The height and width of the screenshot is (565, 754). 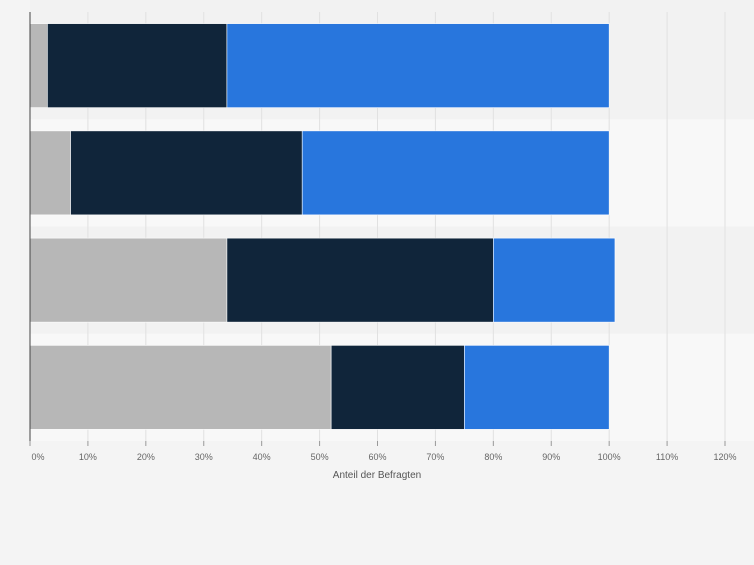 I want to click on x-tick-label: 30%, so click(x=204, y=457).